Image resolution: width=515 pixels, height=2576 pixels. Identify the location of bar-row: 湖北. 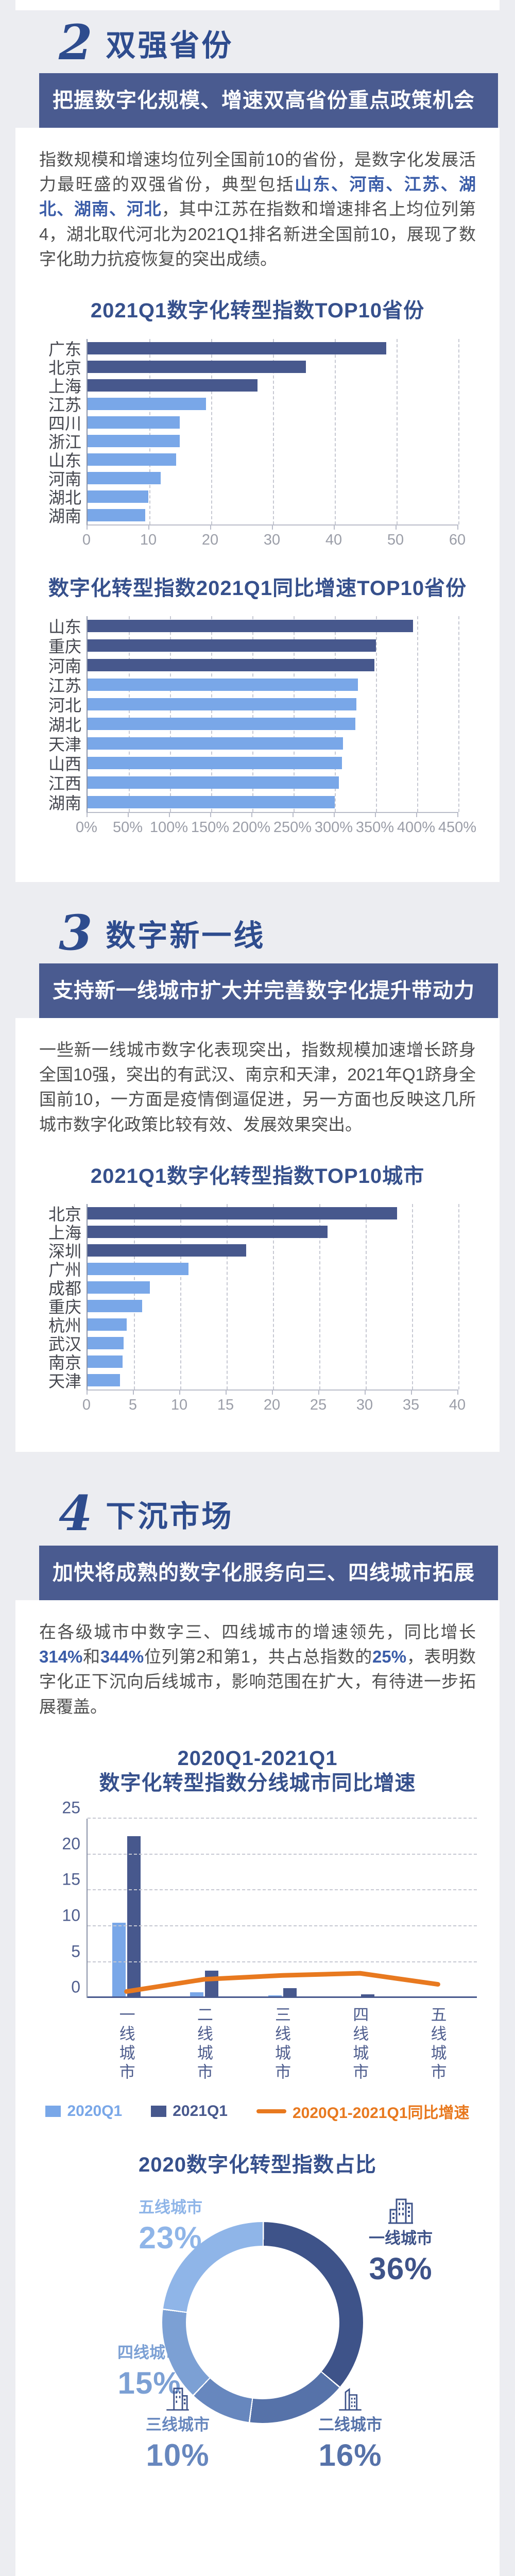
(253, 724).